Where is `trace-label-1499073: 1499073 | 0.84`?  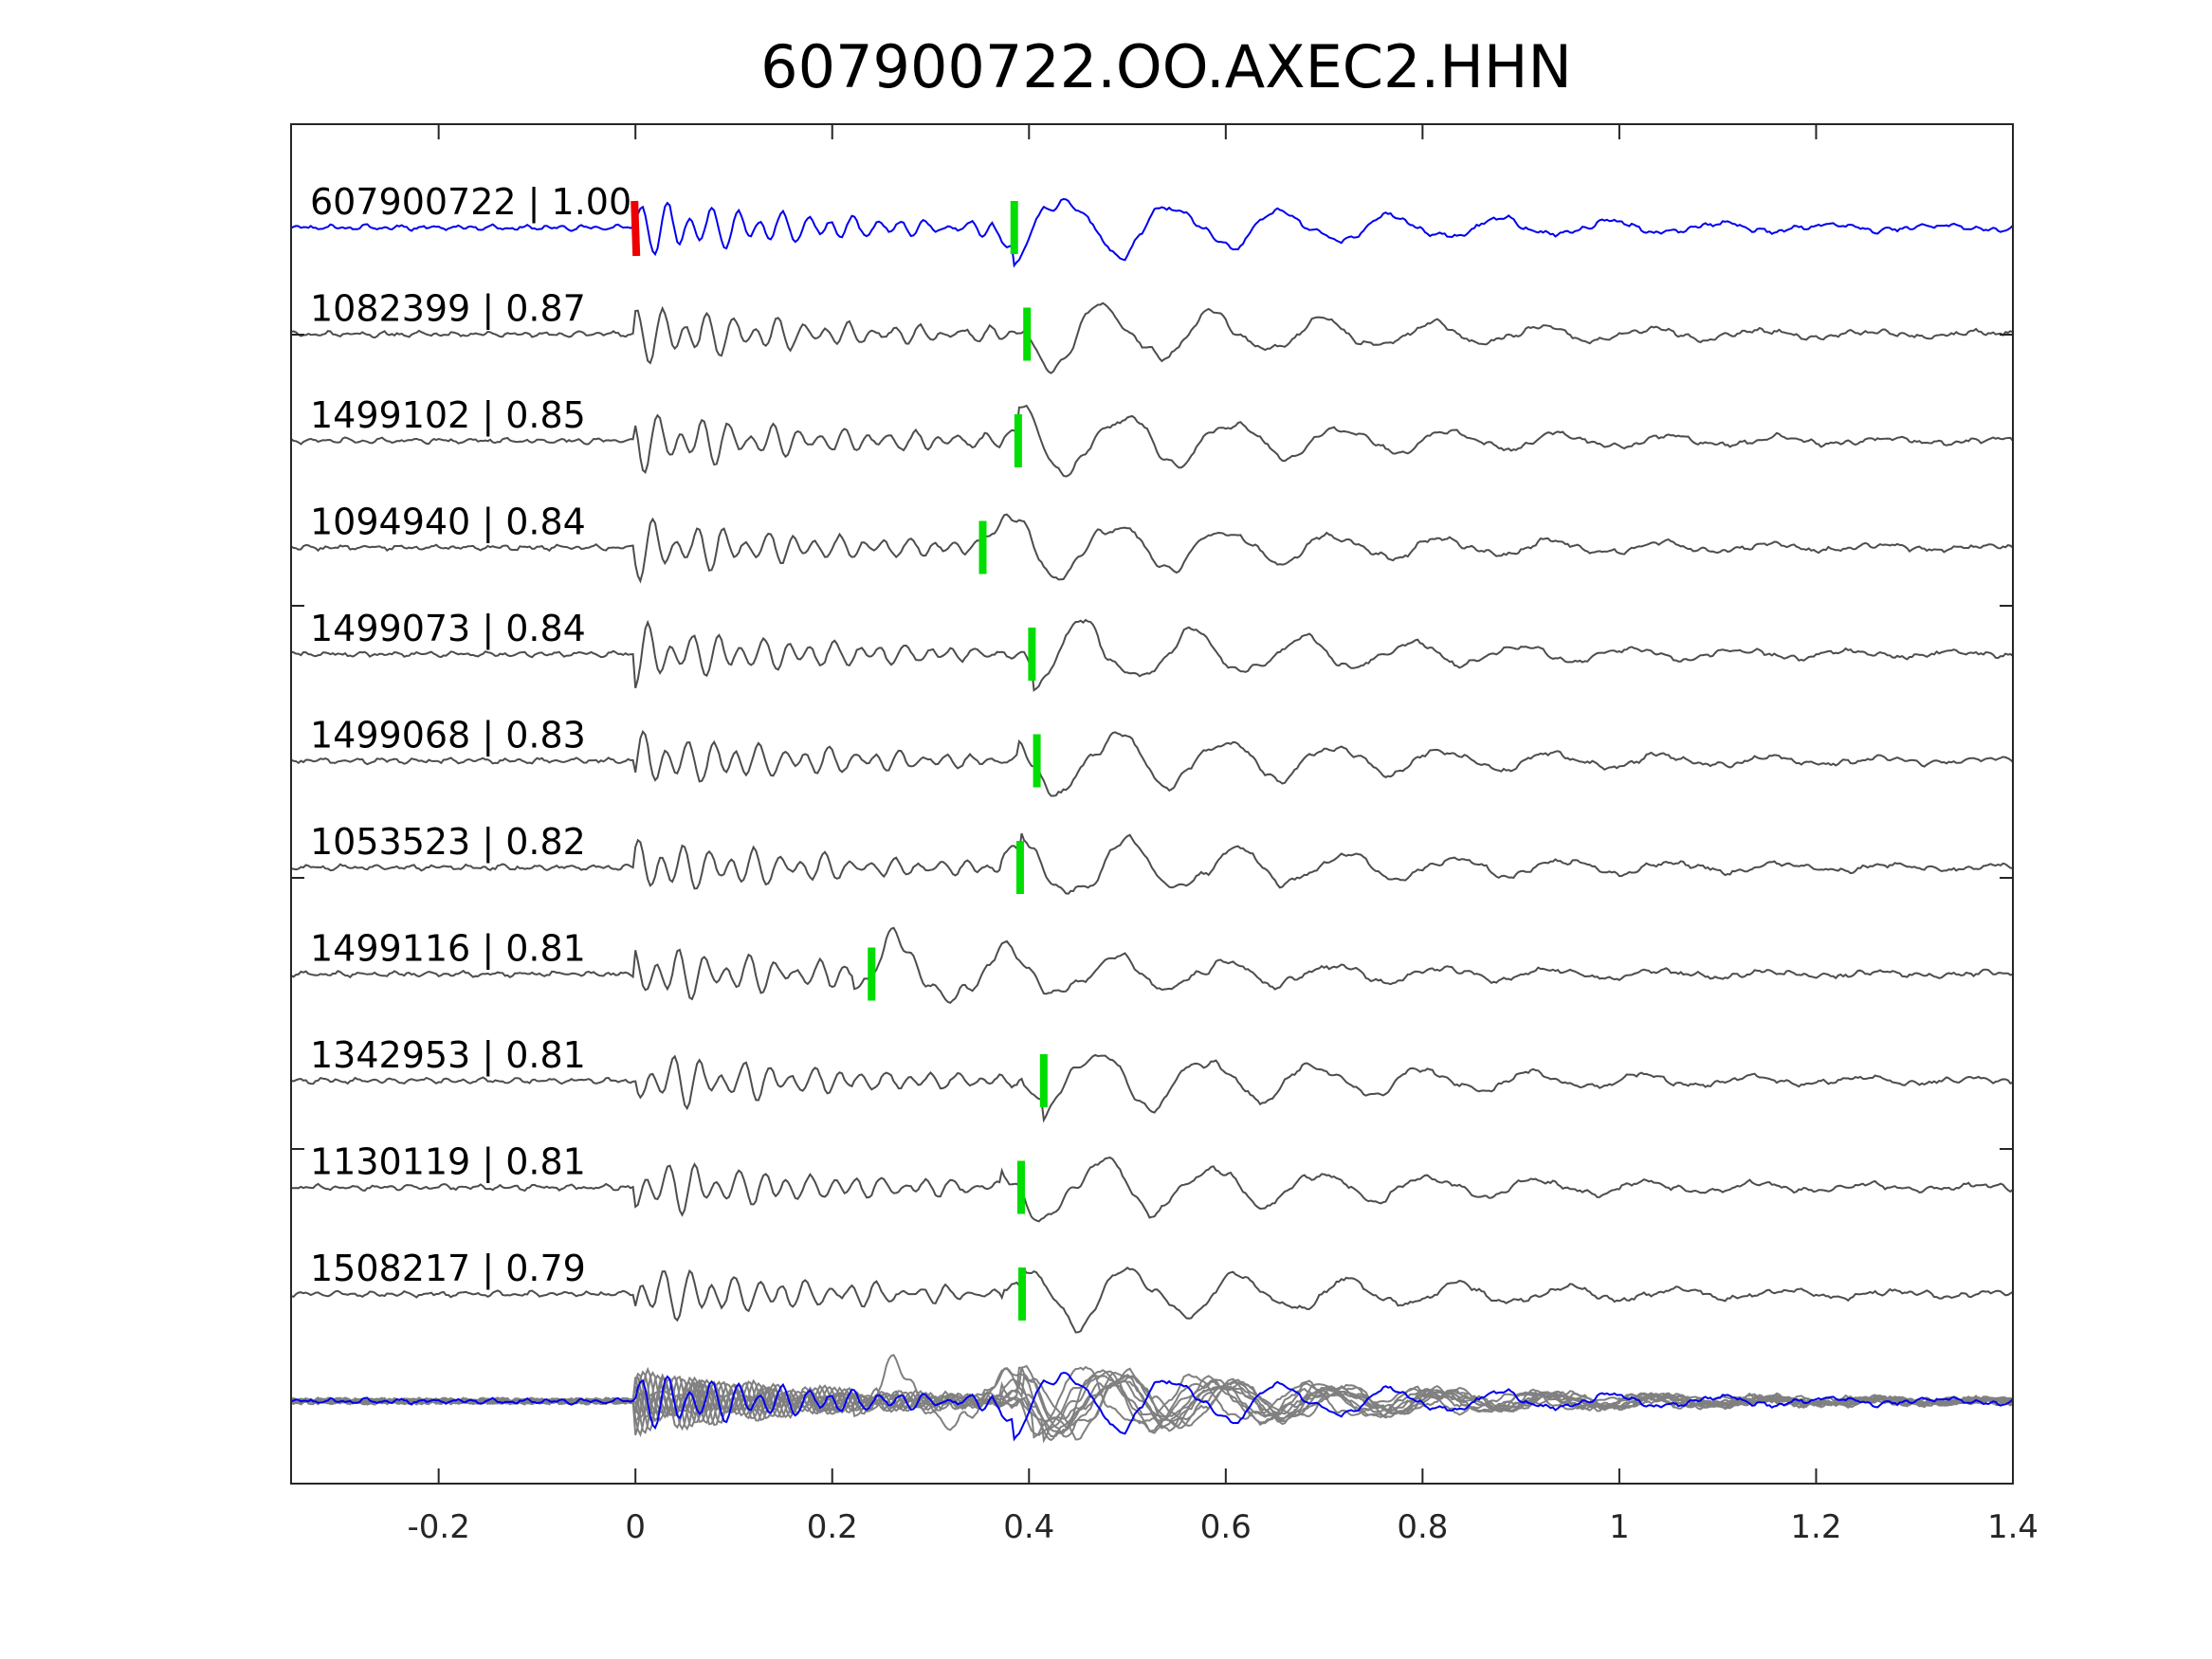 trace-label-1499073: 1499073 | 0.84 is located at coordinates (448, 629).